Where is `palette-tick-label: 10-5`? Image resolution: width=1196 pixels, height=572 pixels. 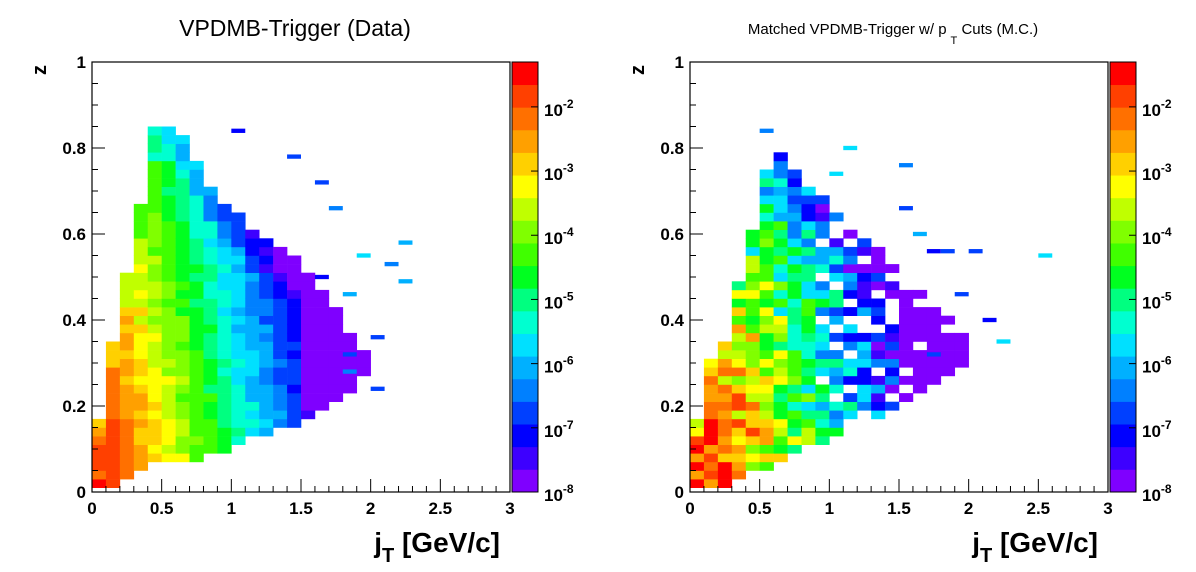
palette-tick-label: 10-5 is located at coordinates (559, 300).